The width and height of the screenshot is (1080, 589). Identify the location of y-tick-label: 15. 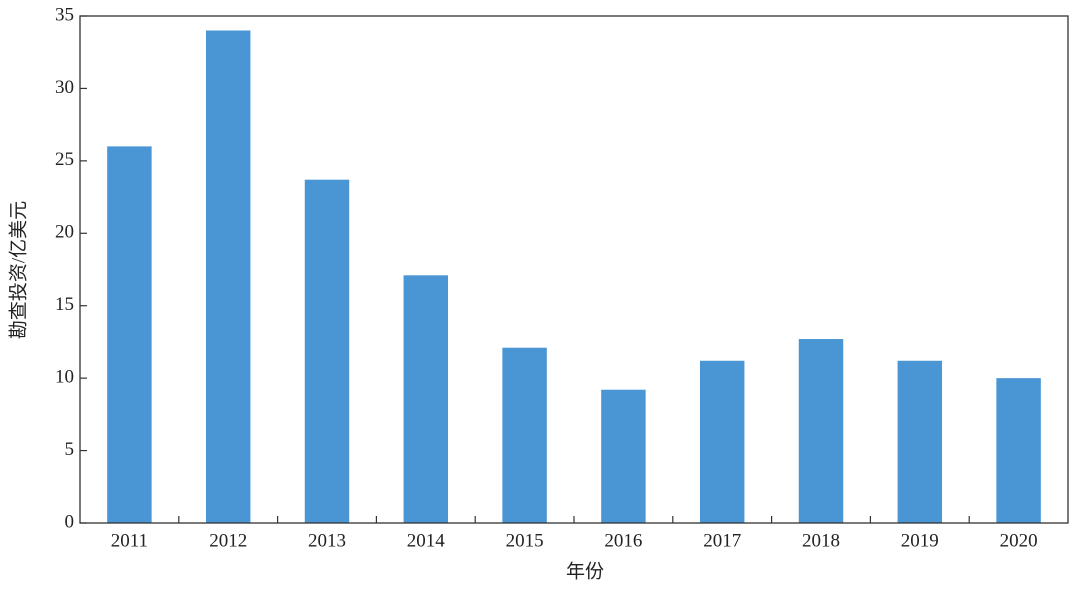
(64, 304).